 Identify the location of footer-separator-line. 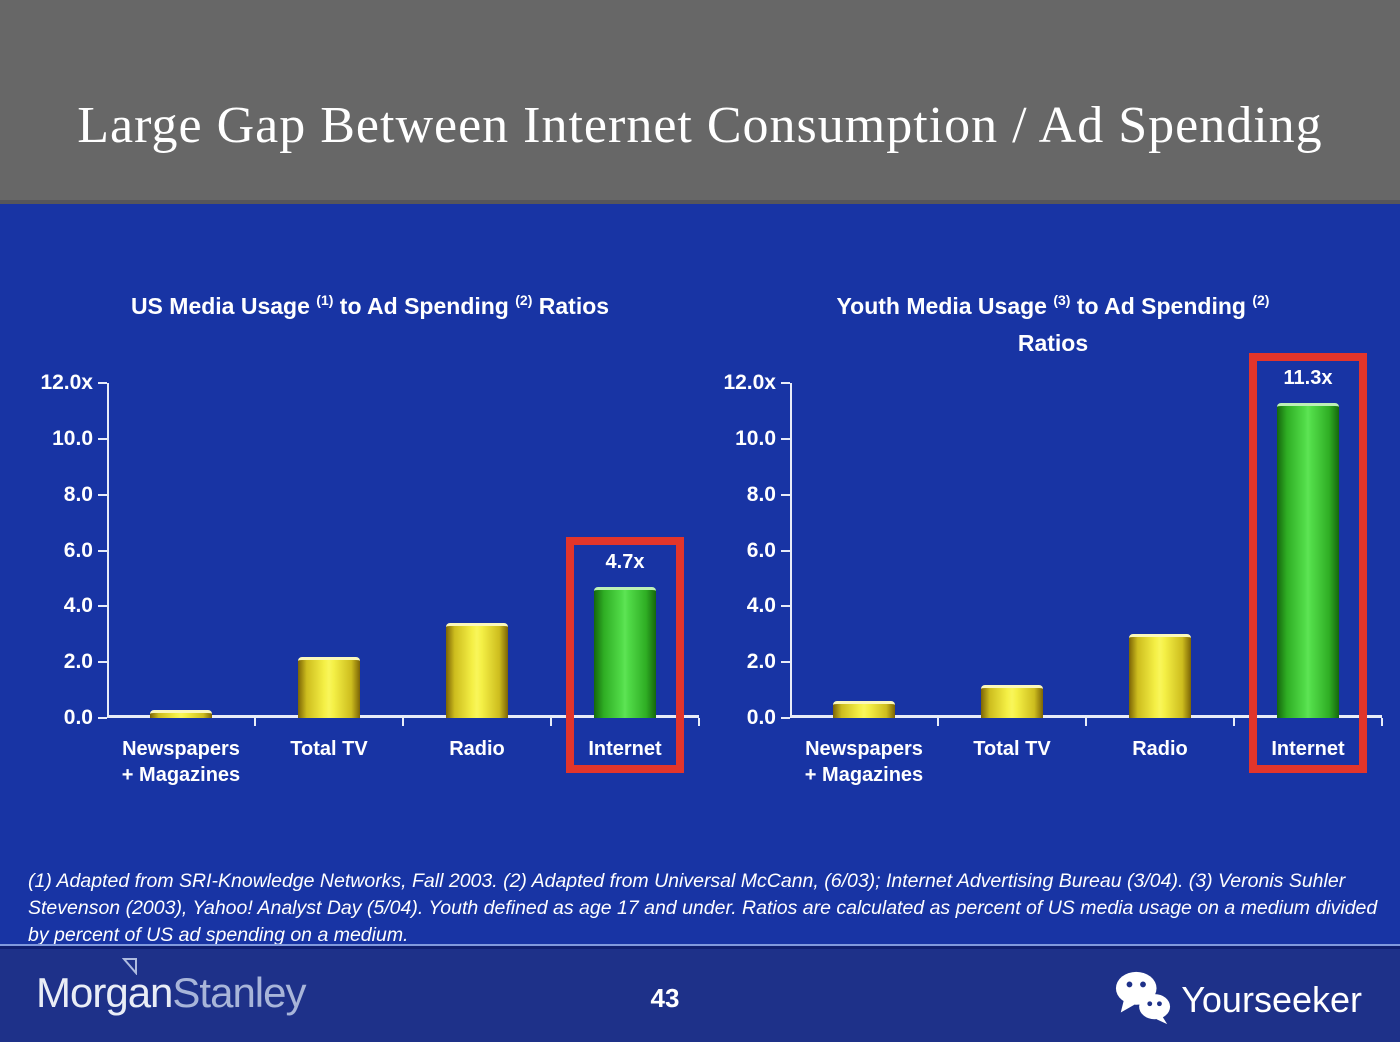
(700, 945).